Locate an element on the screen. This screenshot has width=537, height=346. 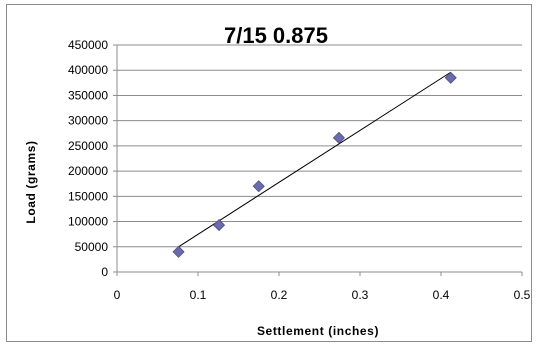
y-tick-label: 50000 is located at coordinates (92, 247).